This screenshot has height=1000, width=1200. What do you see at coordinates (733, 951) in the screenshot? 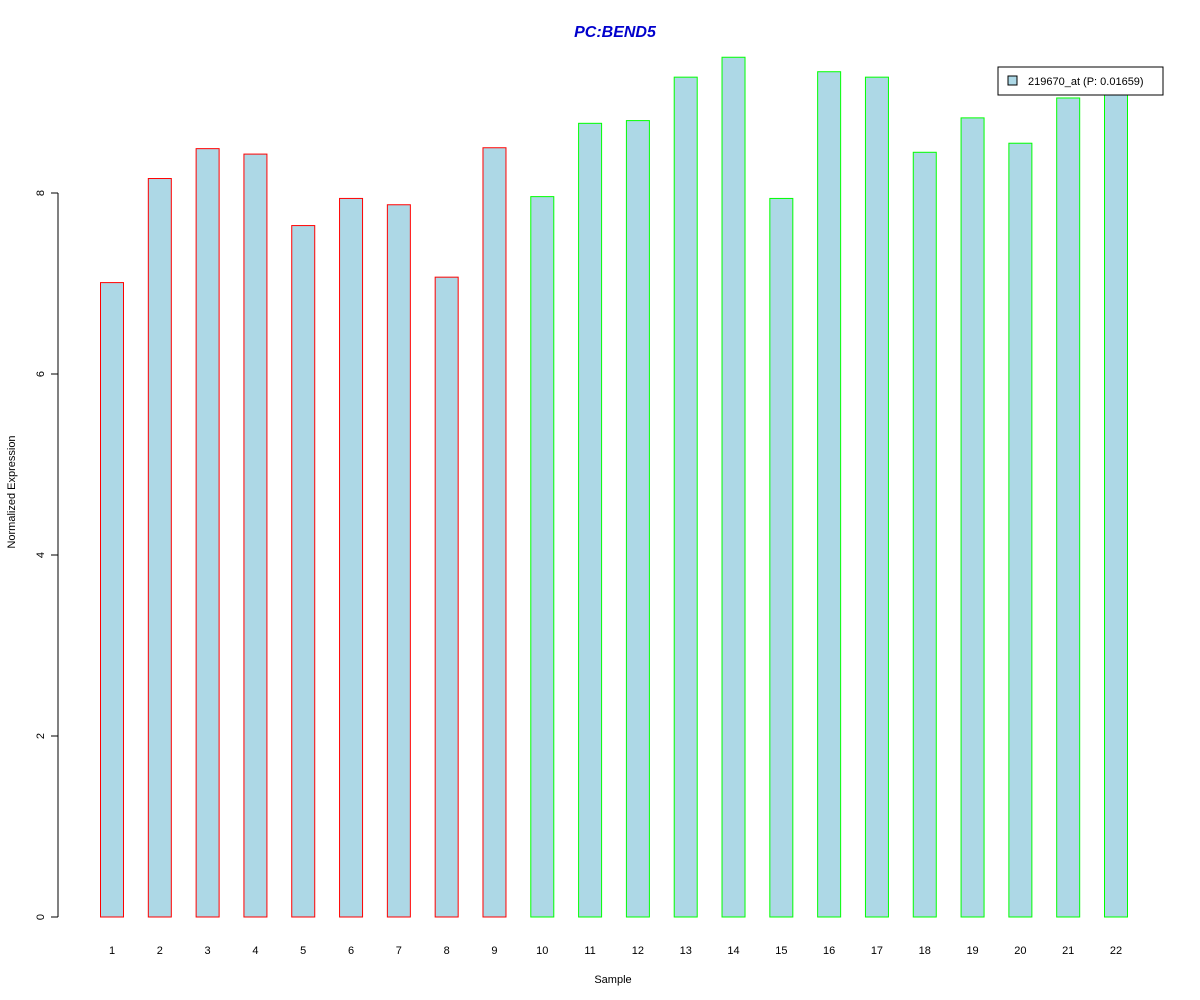
I see `x-axis-tick-label: 14` at bounding box center [733, 951].